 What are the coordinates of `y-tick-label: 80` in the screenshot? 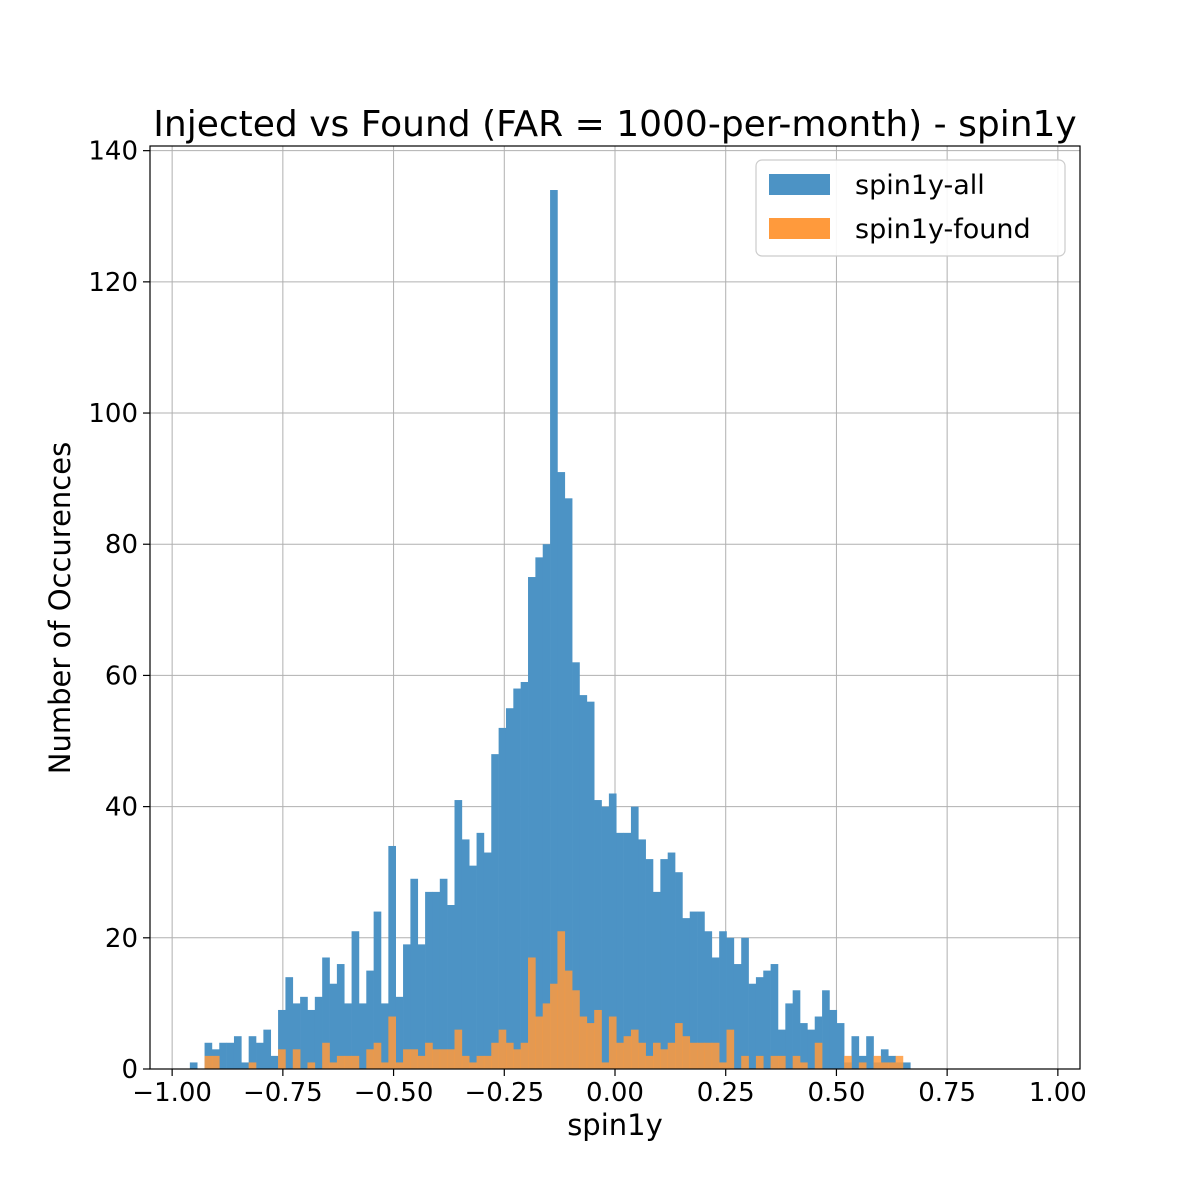 It's located at (121, 545).